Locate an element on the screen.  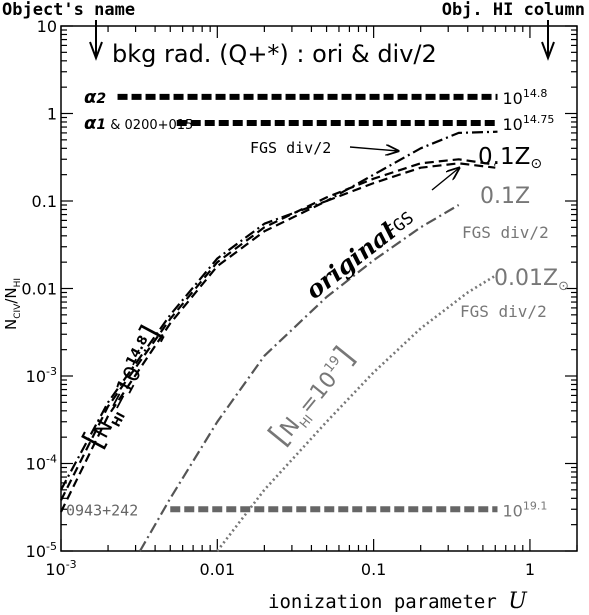
y-axis-label: NCIV/NHI is located at coordinates (12, 304).